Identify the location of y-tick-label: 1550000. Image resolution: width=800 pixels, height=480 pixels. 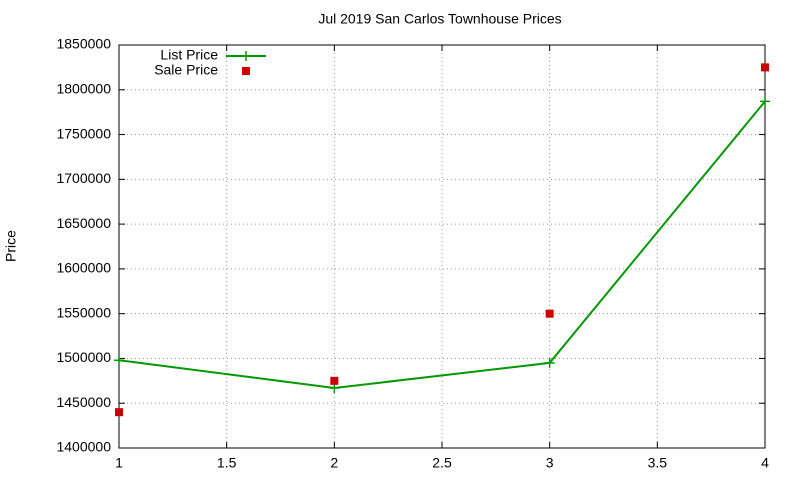
(83, 312).